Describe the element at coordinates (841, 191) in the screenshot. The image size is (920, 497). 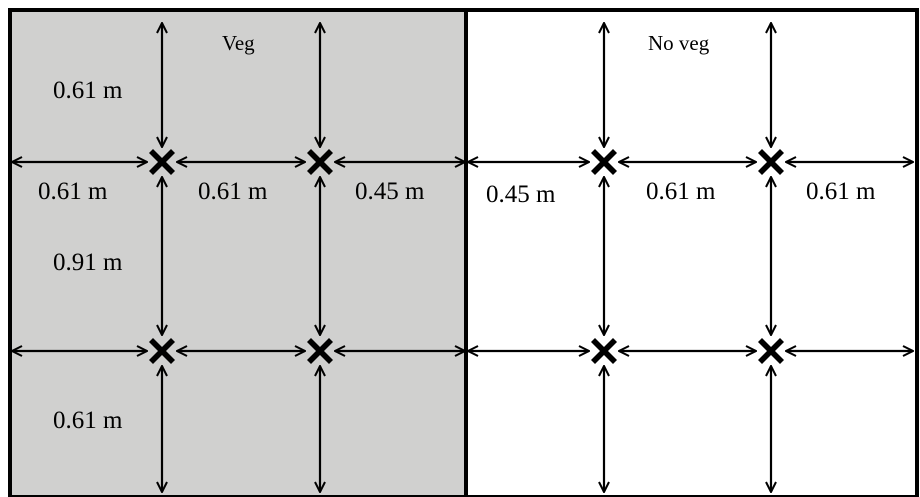
I see `dim-noveg-h3: 0.61 m` at that location.